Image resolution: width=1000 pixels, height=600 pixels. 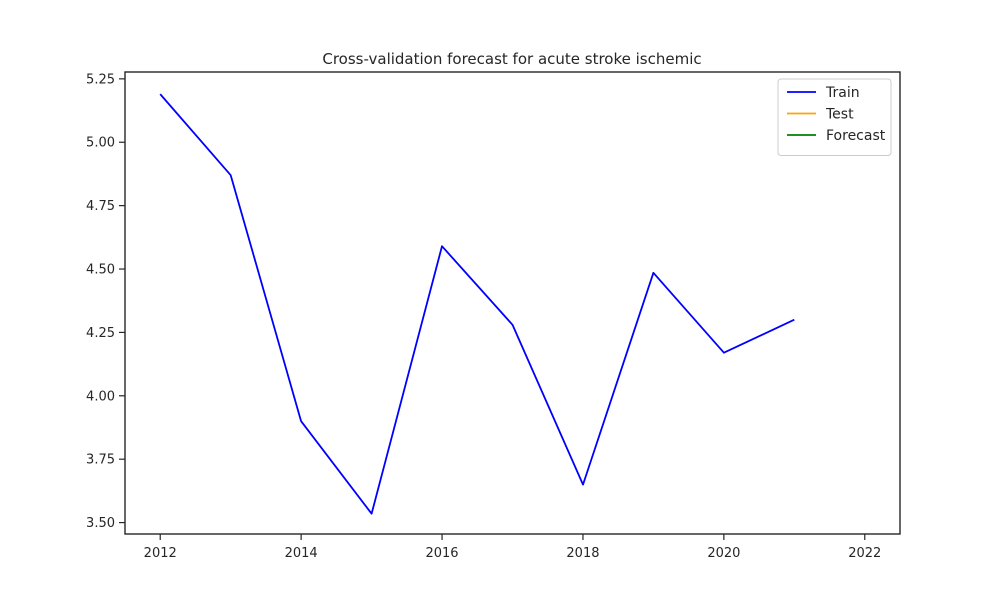 What do you see at coordinates (100, 270) in the screenshot?
I see `y-tick-label: 4.50` at bounding box center [100, 270].